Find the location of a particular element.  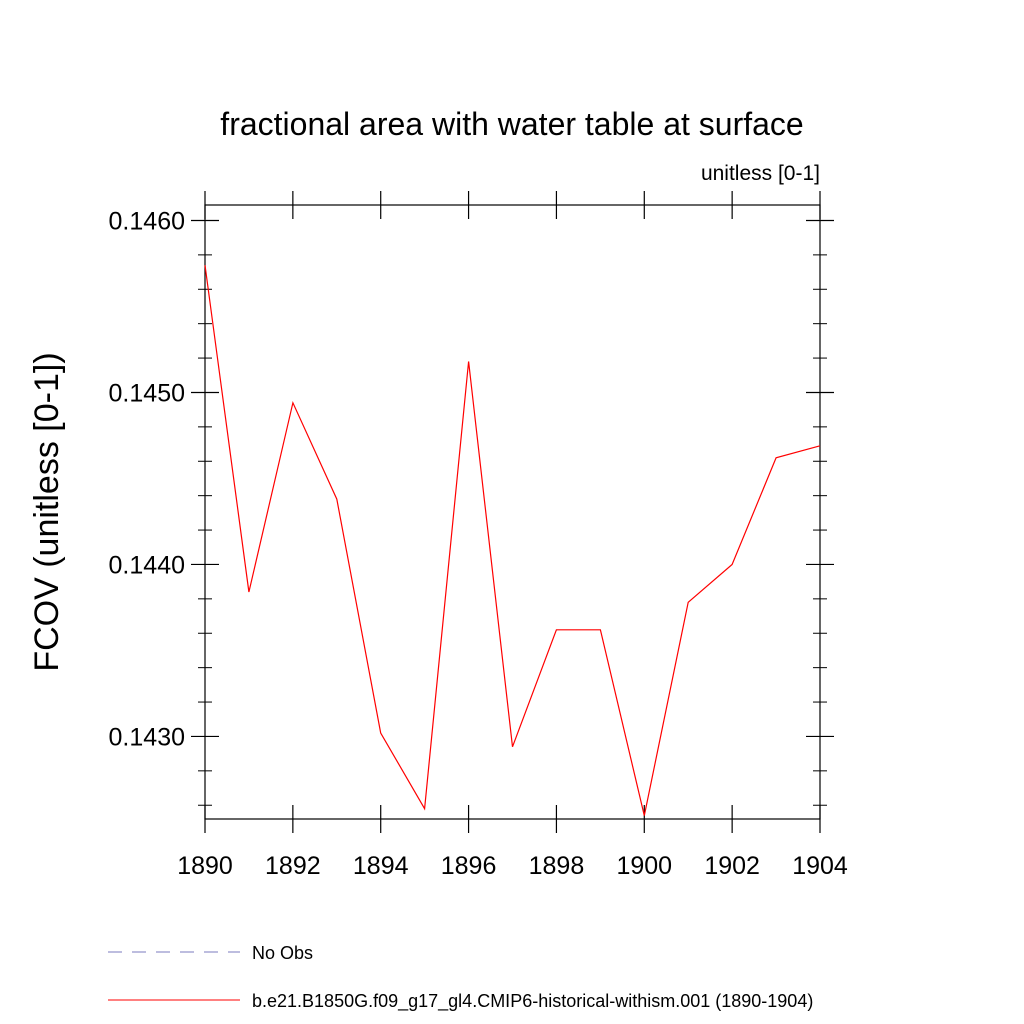

y-tick-label: 0.1460 is located at coordinates (147, 221).